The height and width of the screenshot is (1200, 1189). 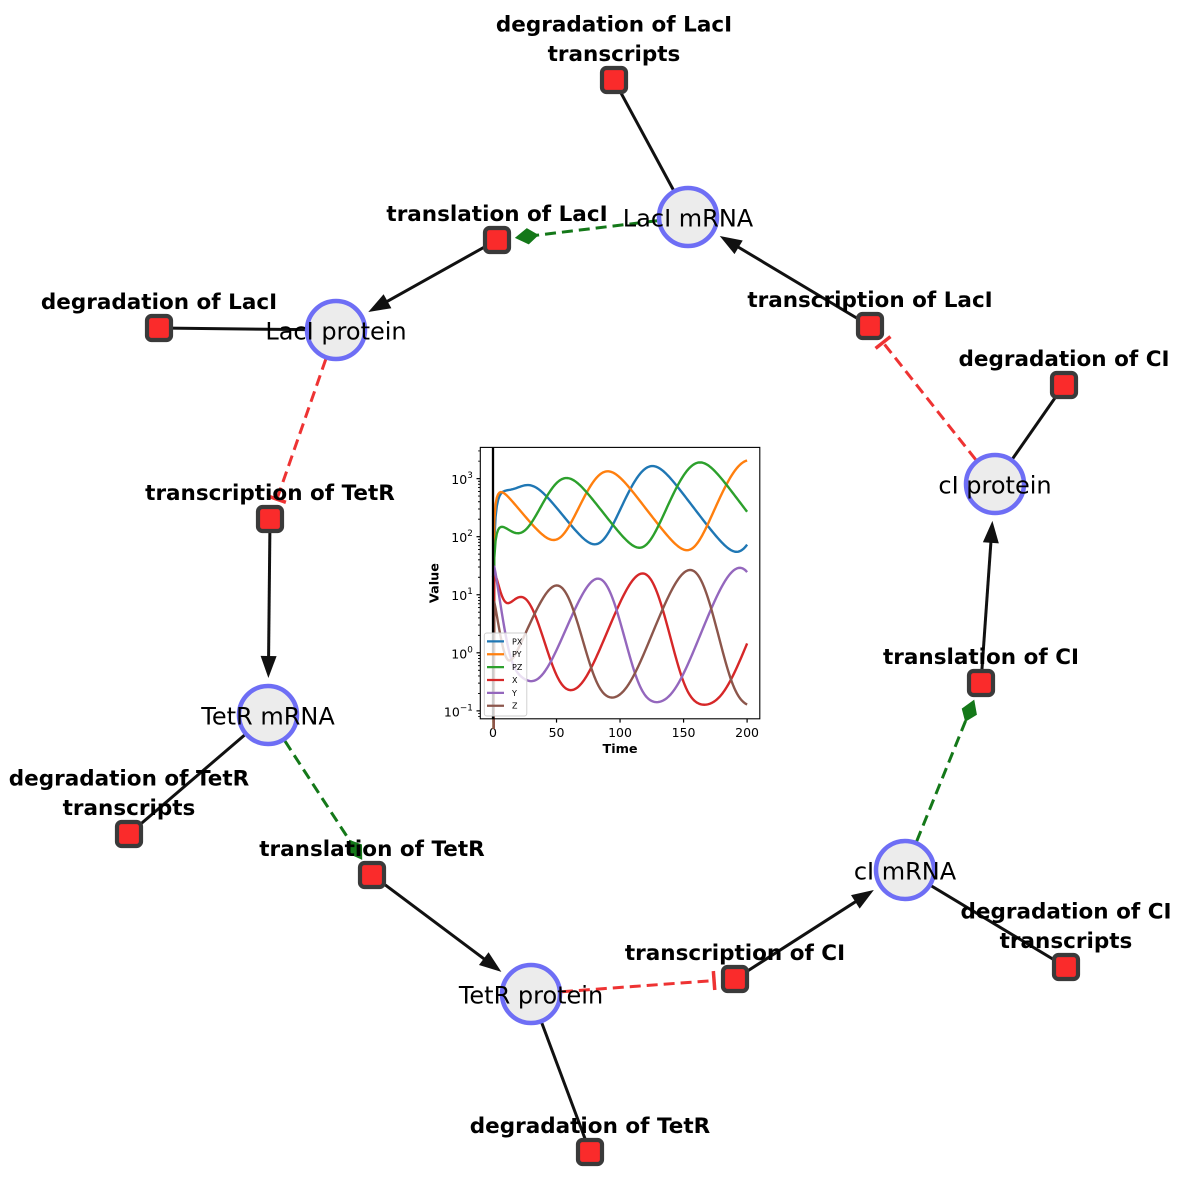 I want to click on reaction-label: transcription of CI, so click(x=735, y=953).